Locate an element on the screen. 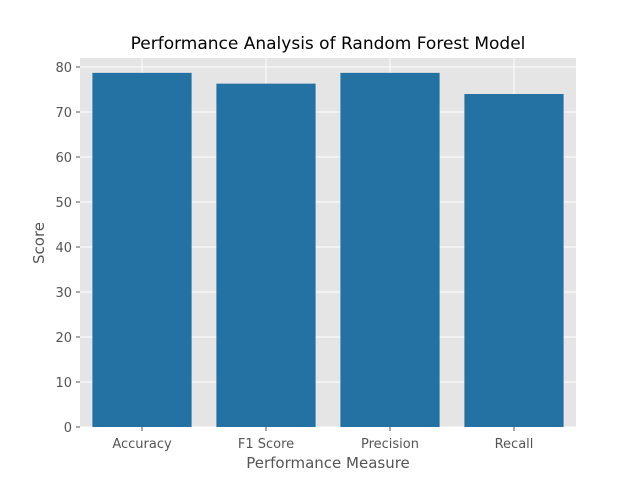  y-tick-label: 10 is located at coordinates (63, 383).